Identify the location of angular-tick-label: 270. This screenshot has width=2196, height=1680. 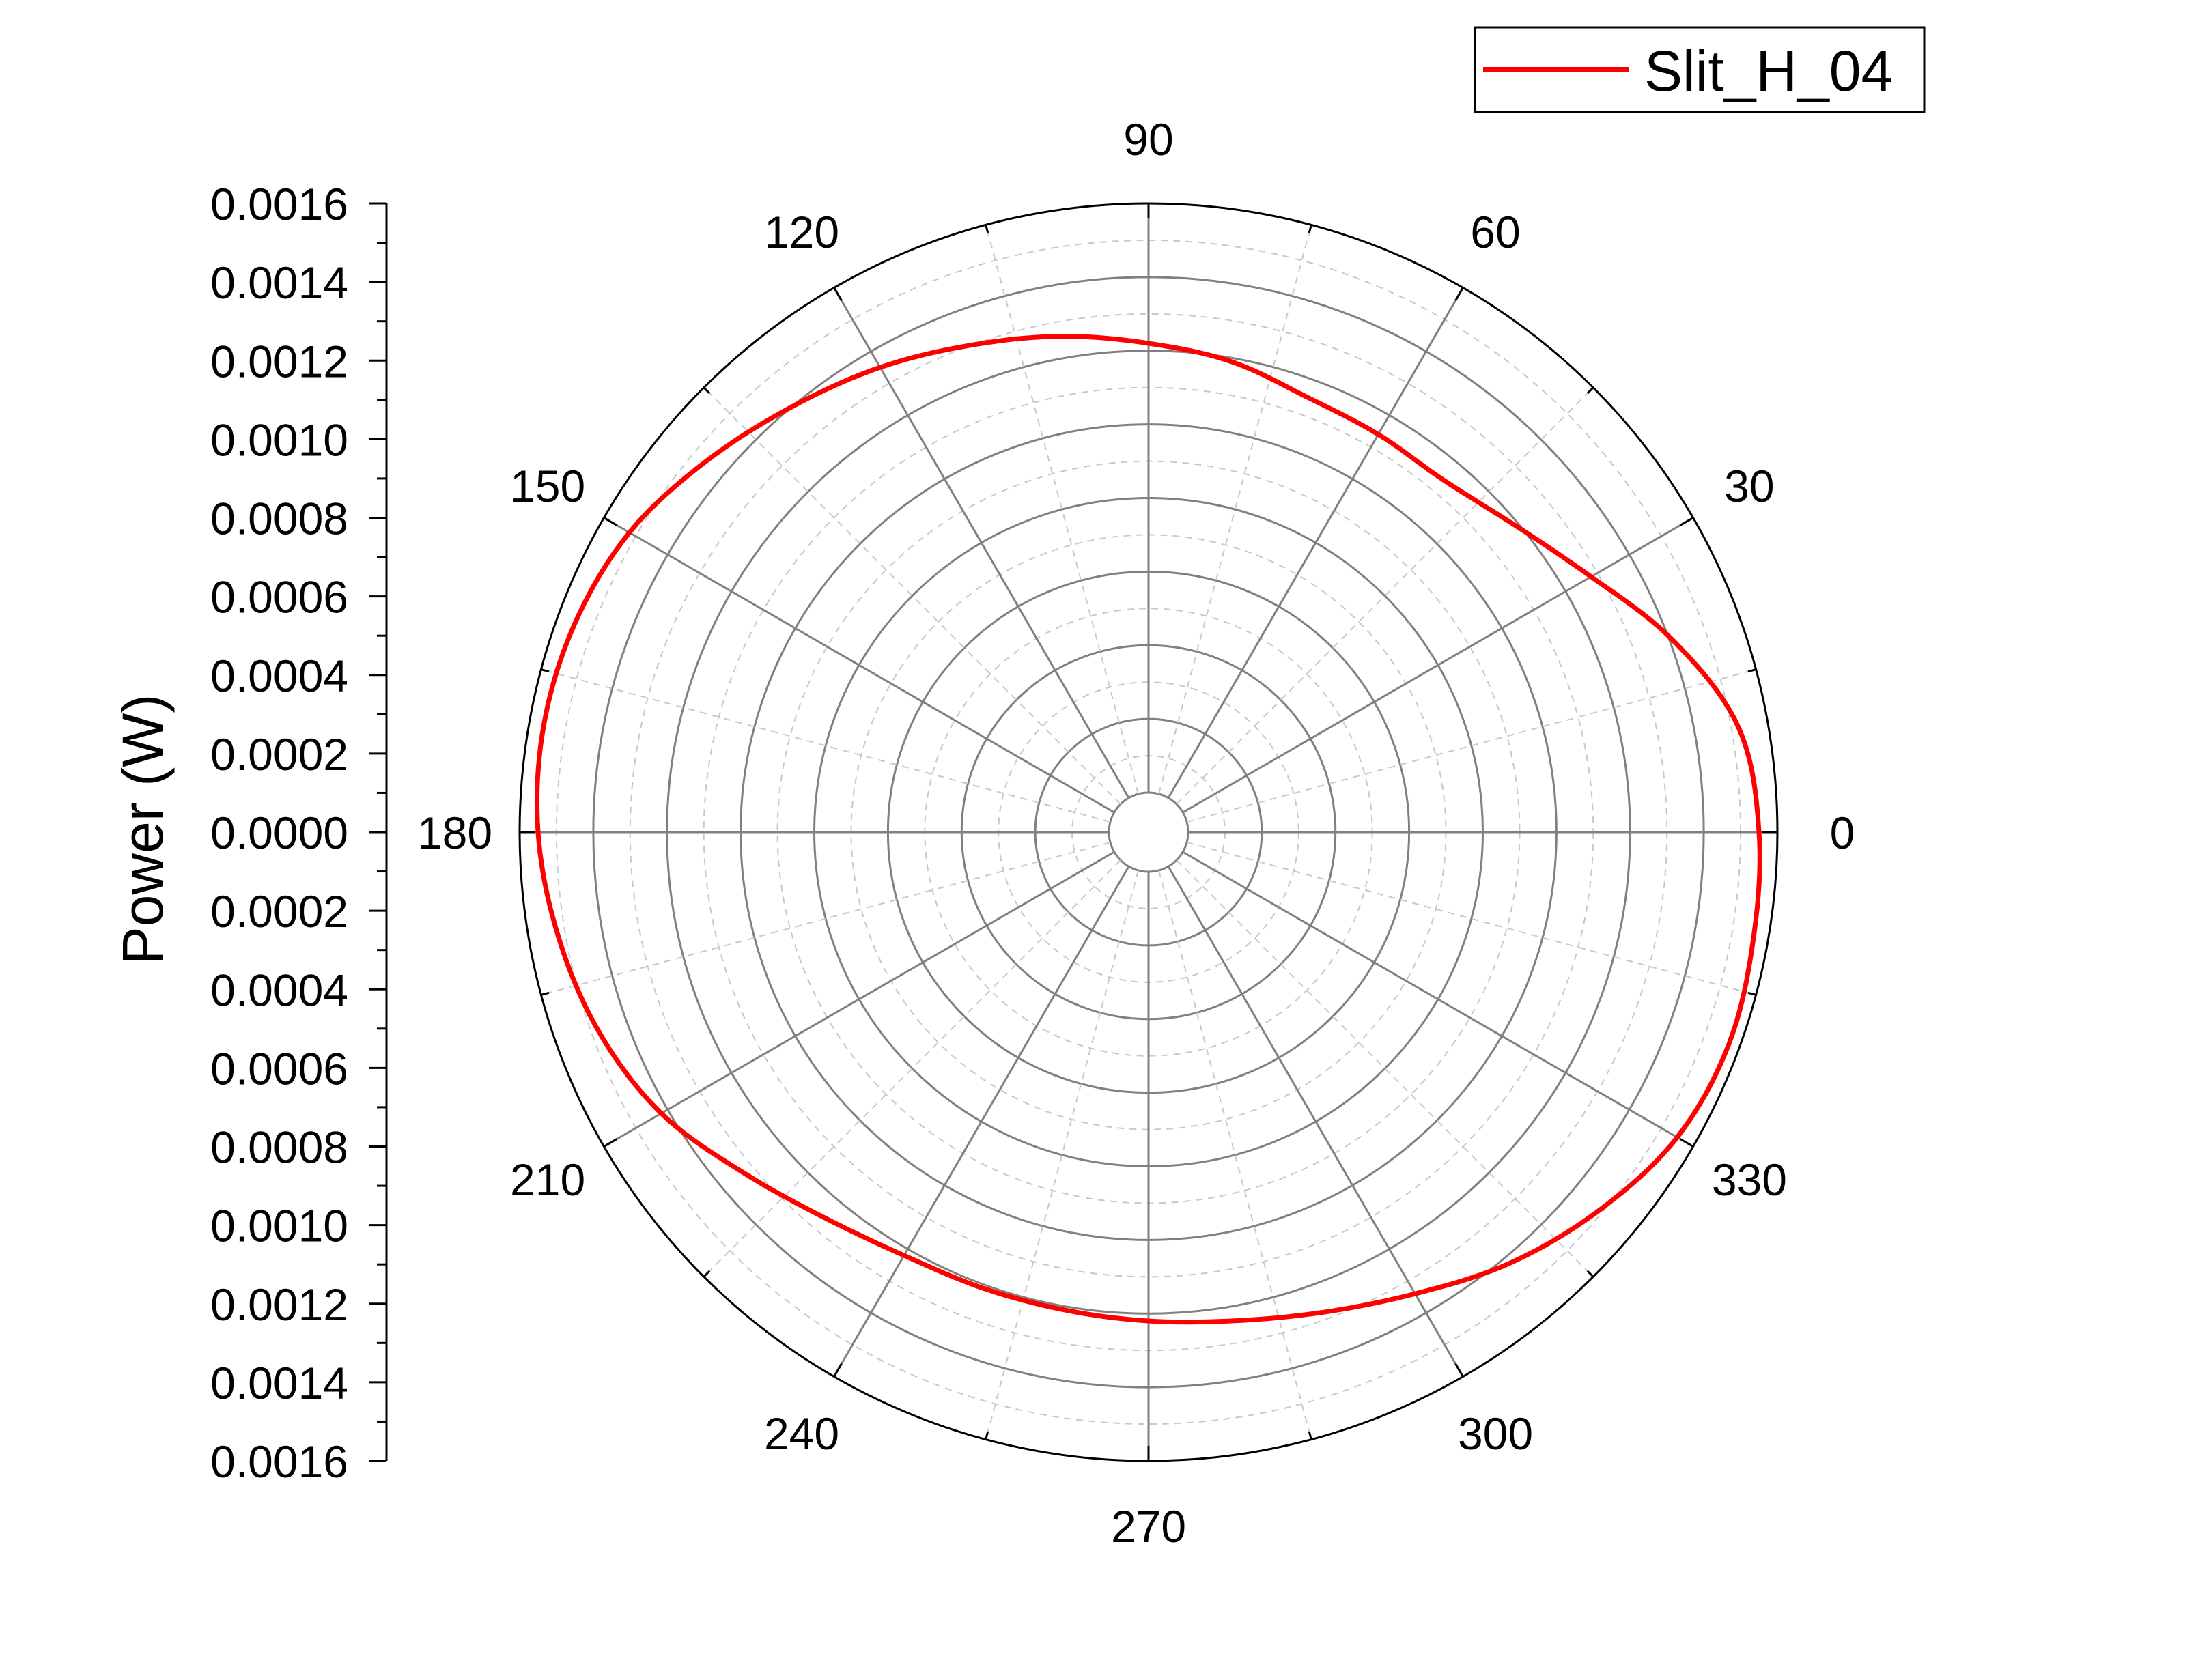
(1148, 1526).